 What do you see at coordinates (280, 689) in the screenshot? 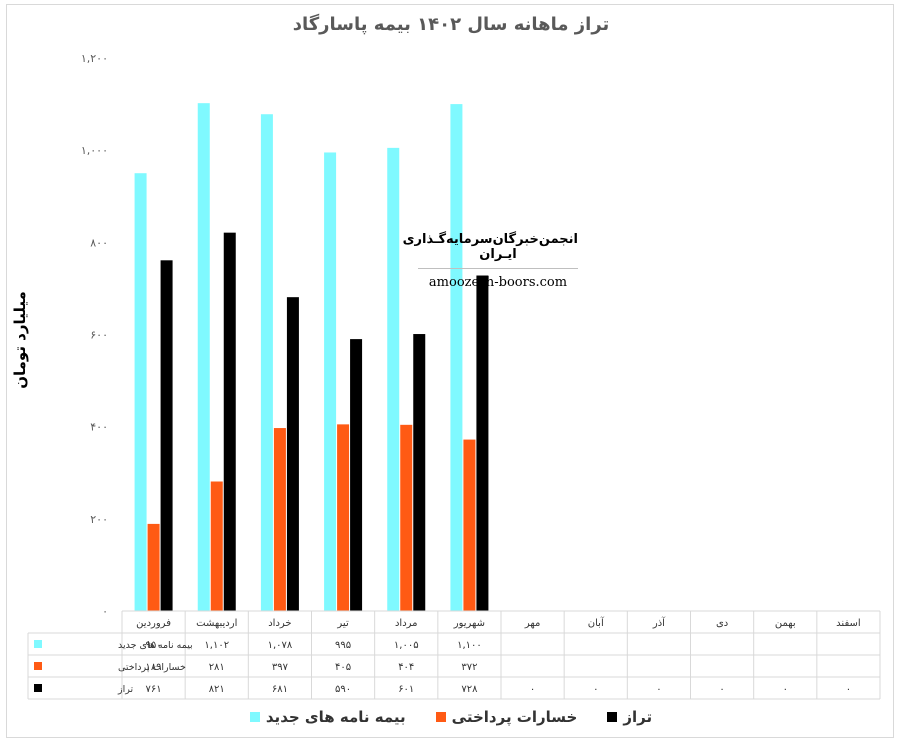
I see `data-label: ۶۸۱` at bounding box center [280, 689].